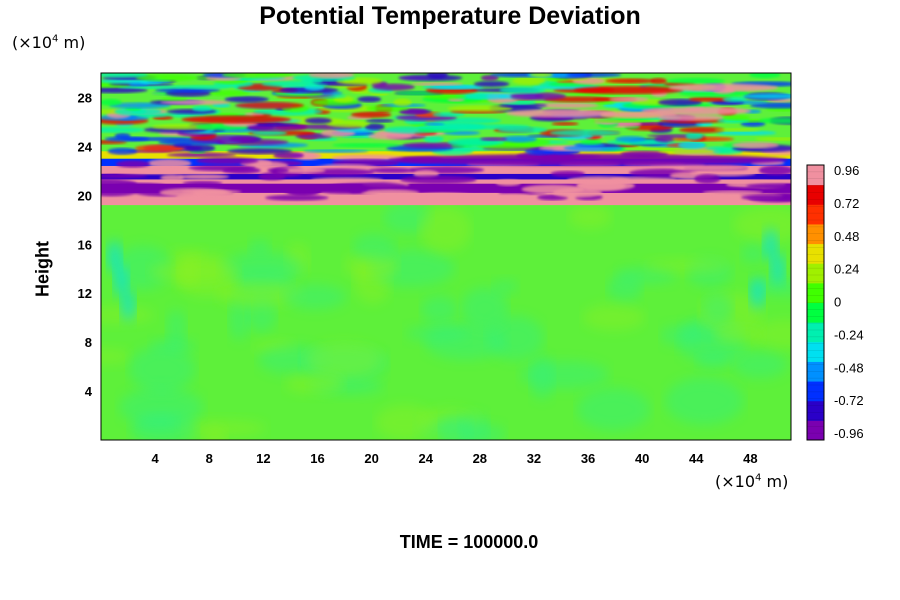 This screenshot has width=900, height=600. What do you see at coordinates (88, 342) in the screenshot?
I see `y-tick-label: 8` at bounding box center [88, 342].